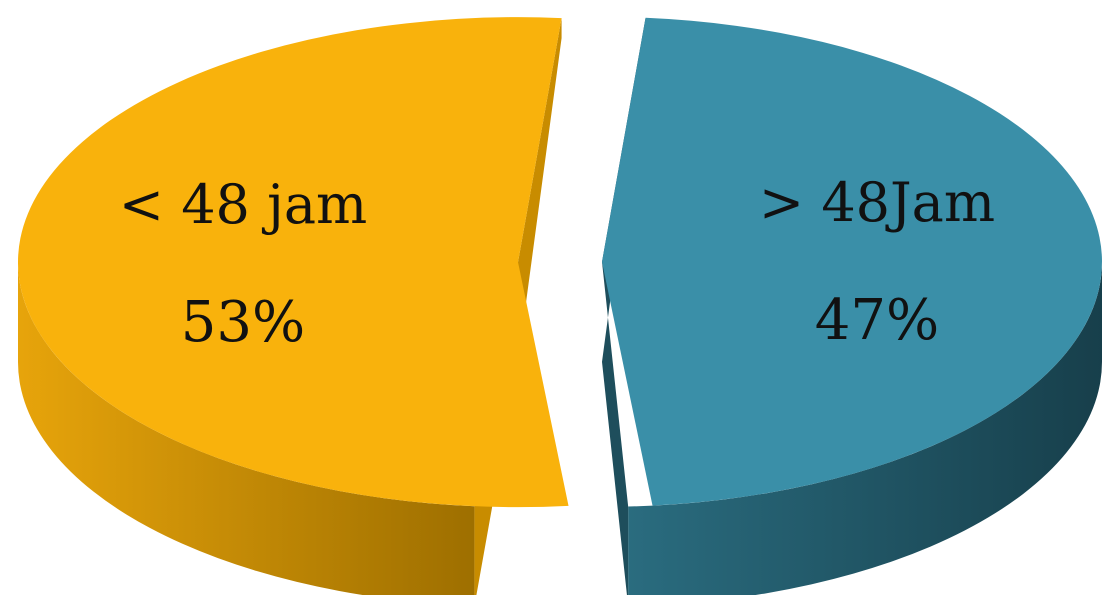  What do you see at coordinates (877, 202) in the screenshot?
I see `slice-label-gt48: > 48Jam` at bounding box center [877, 202].